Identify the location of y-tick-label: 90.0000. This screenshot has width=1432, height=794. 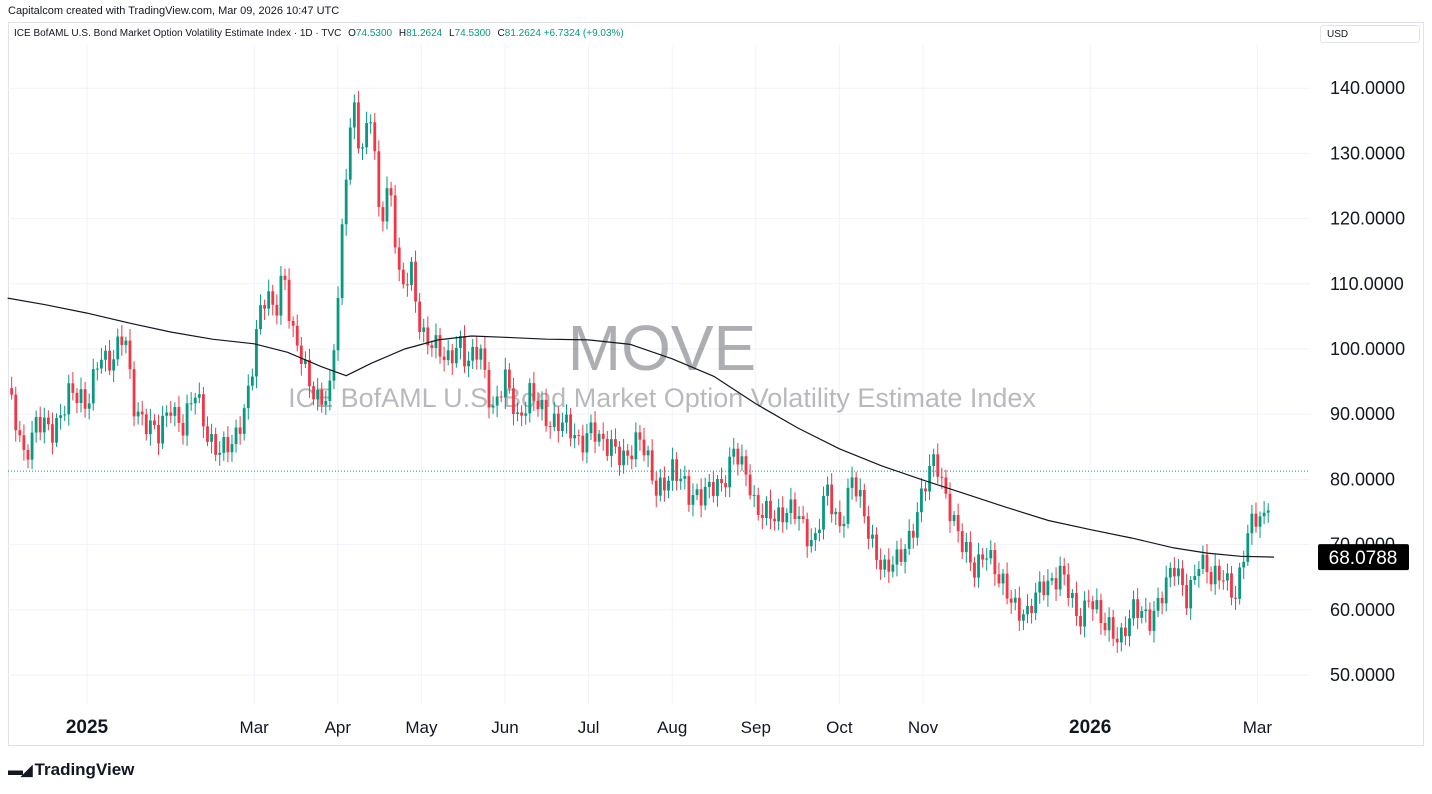
(1362, 414).